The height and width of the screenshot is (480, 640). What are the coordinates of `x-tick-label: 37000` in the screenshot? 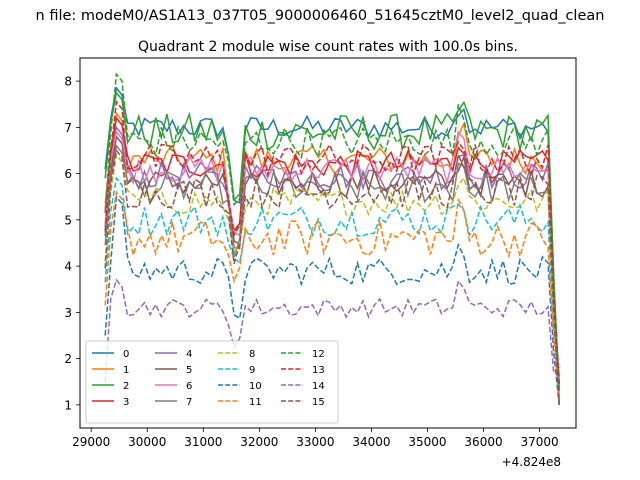 It's located at (539, 442).